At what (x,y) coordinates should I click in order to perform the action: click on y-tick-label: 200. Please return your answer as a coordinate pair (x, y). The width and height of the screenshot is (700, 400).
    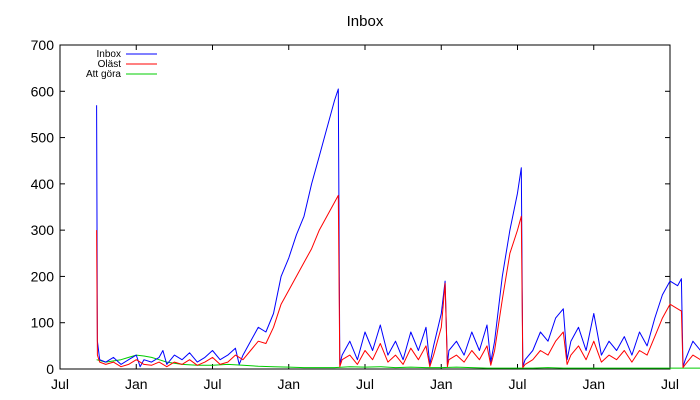
    Looking at the image, I should click on (43, 276).